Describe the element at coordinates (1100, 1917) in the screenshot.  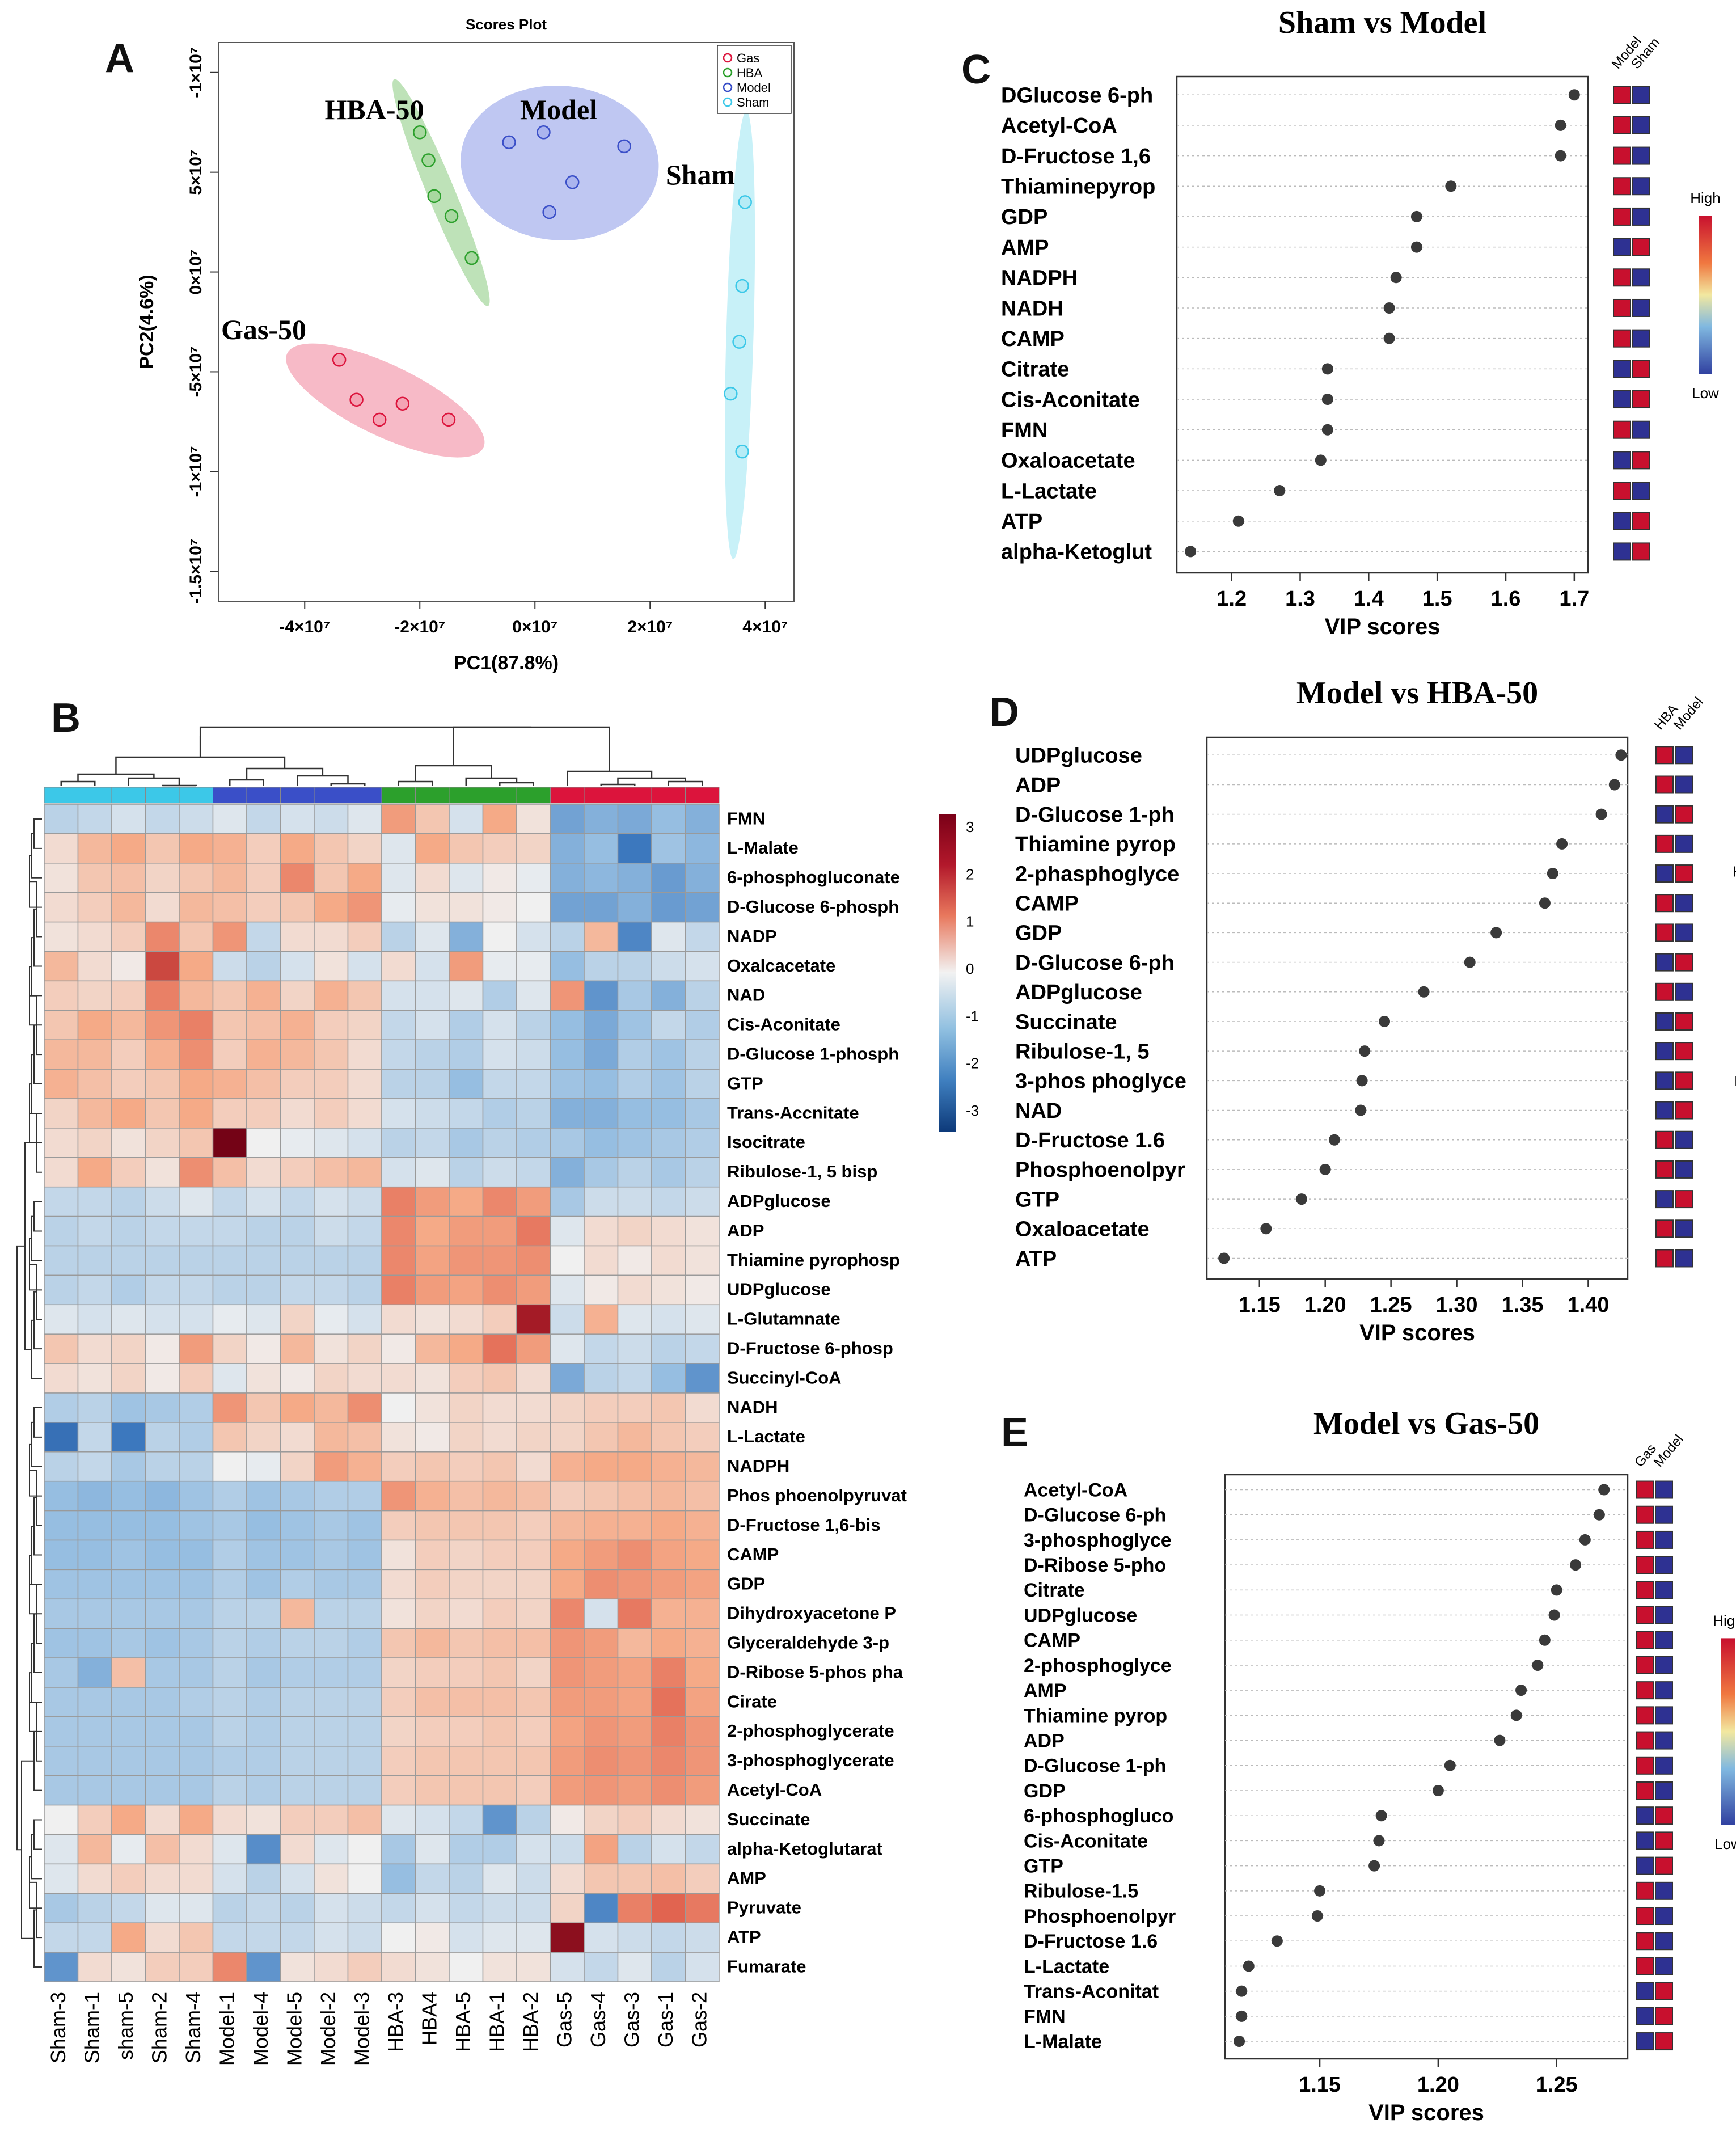
I see `vip-label: Phosphoenolpyr` at that location.